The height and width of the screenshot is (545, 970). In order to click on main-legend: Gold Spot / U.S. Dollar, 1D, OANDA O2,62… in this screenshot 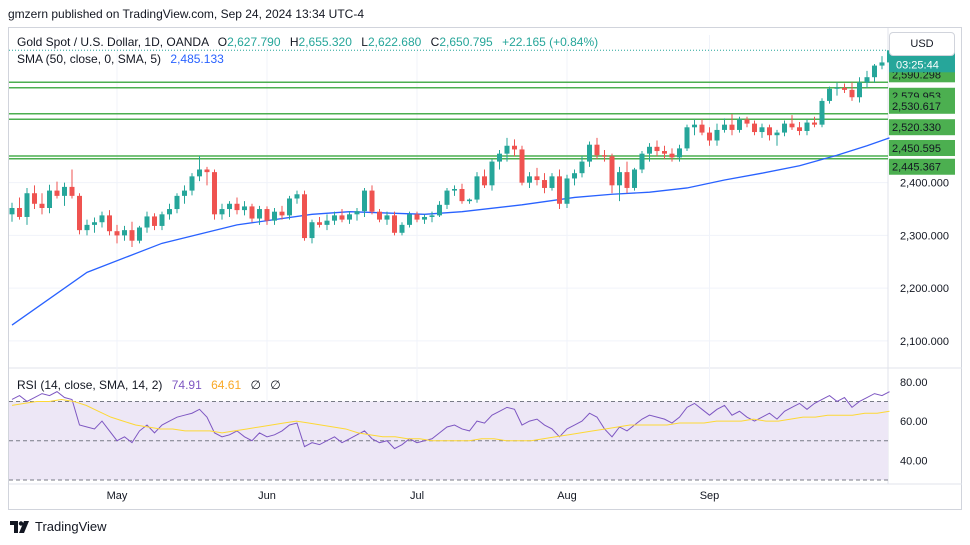, I will do `click(307, 42)`.